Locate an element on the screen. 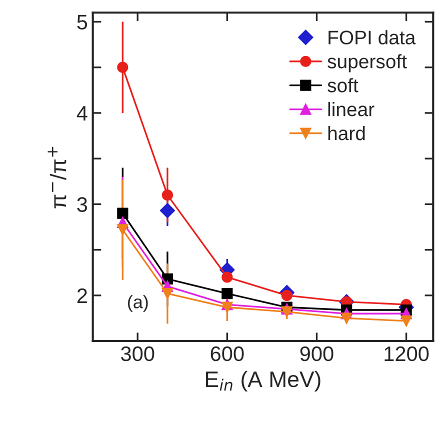  legend-label: FOPI data is located at coordinates (372, 37).